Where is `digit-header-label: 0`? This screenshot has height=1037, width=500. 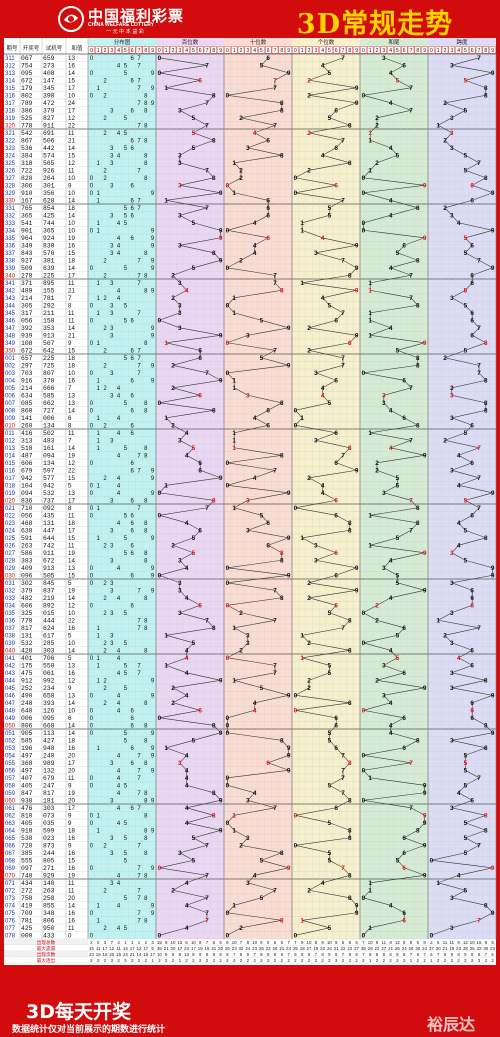 digit-header-label: 0 is located at coordinates (227, 51).